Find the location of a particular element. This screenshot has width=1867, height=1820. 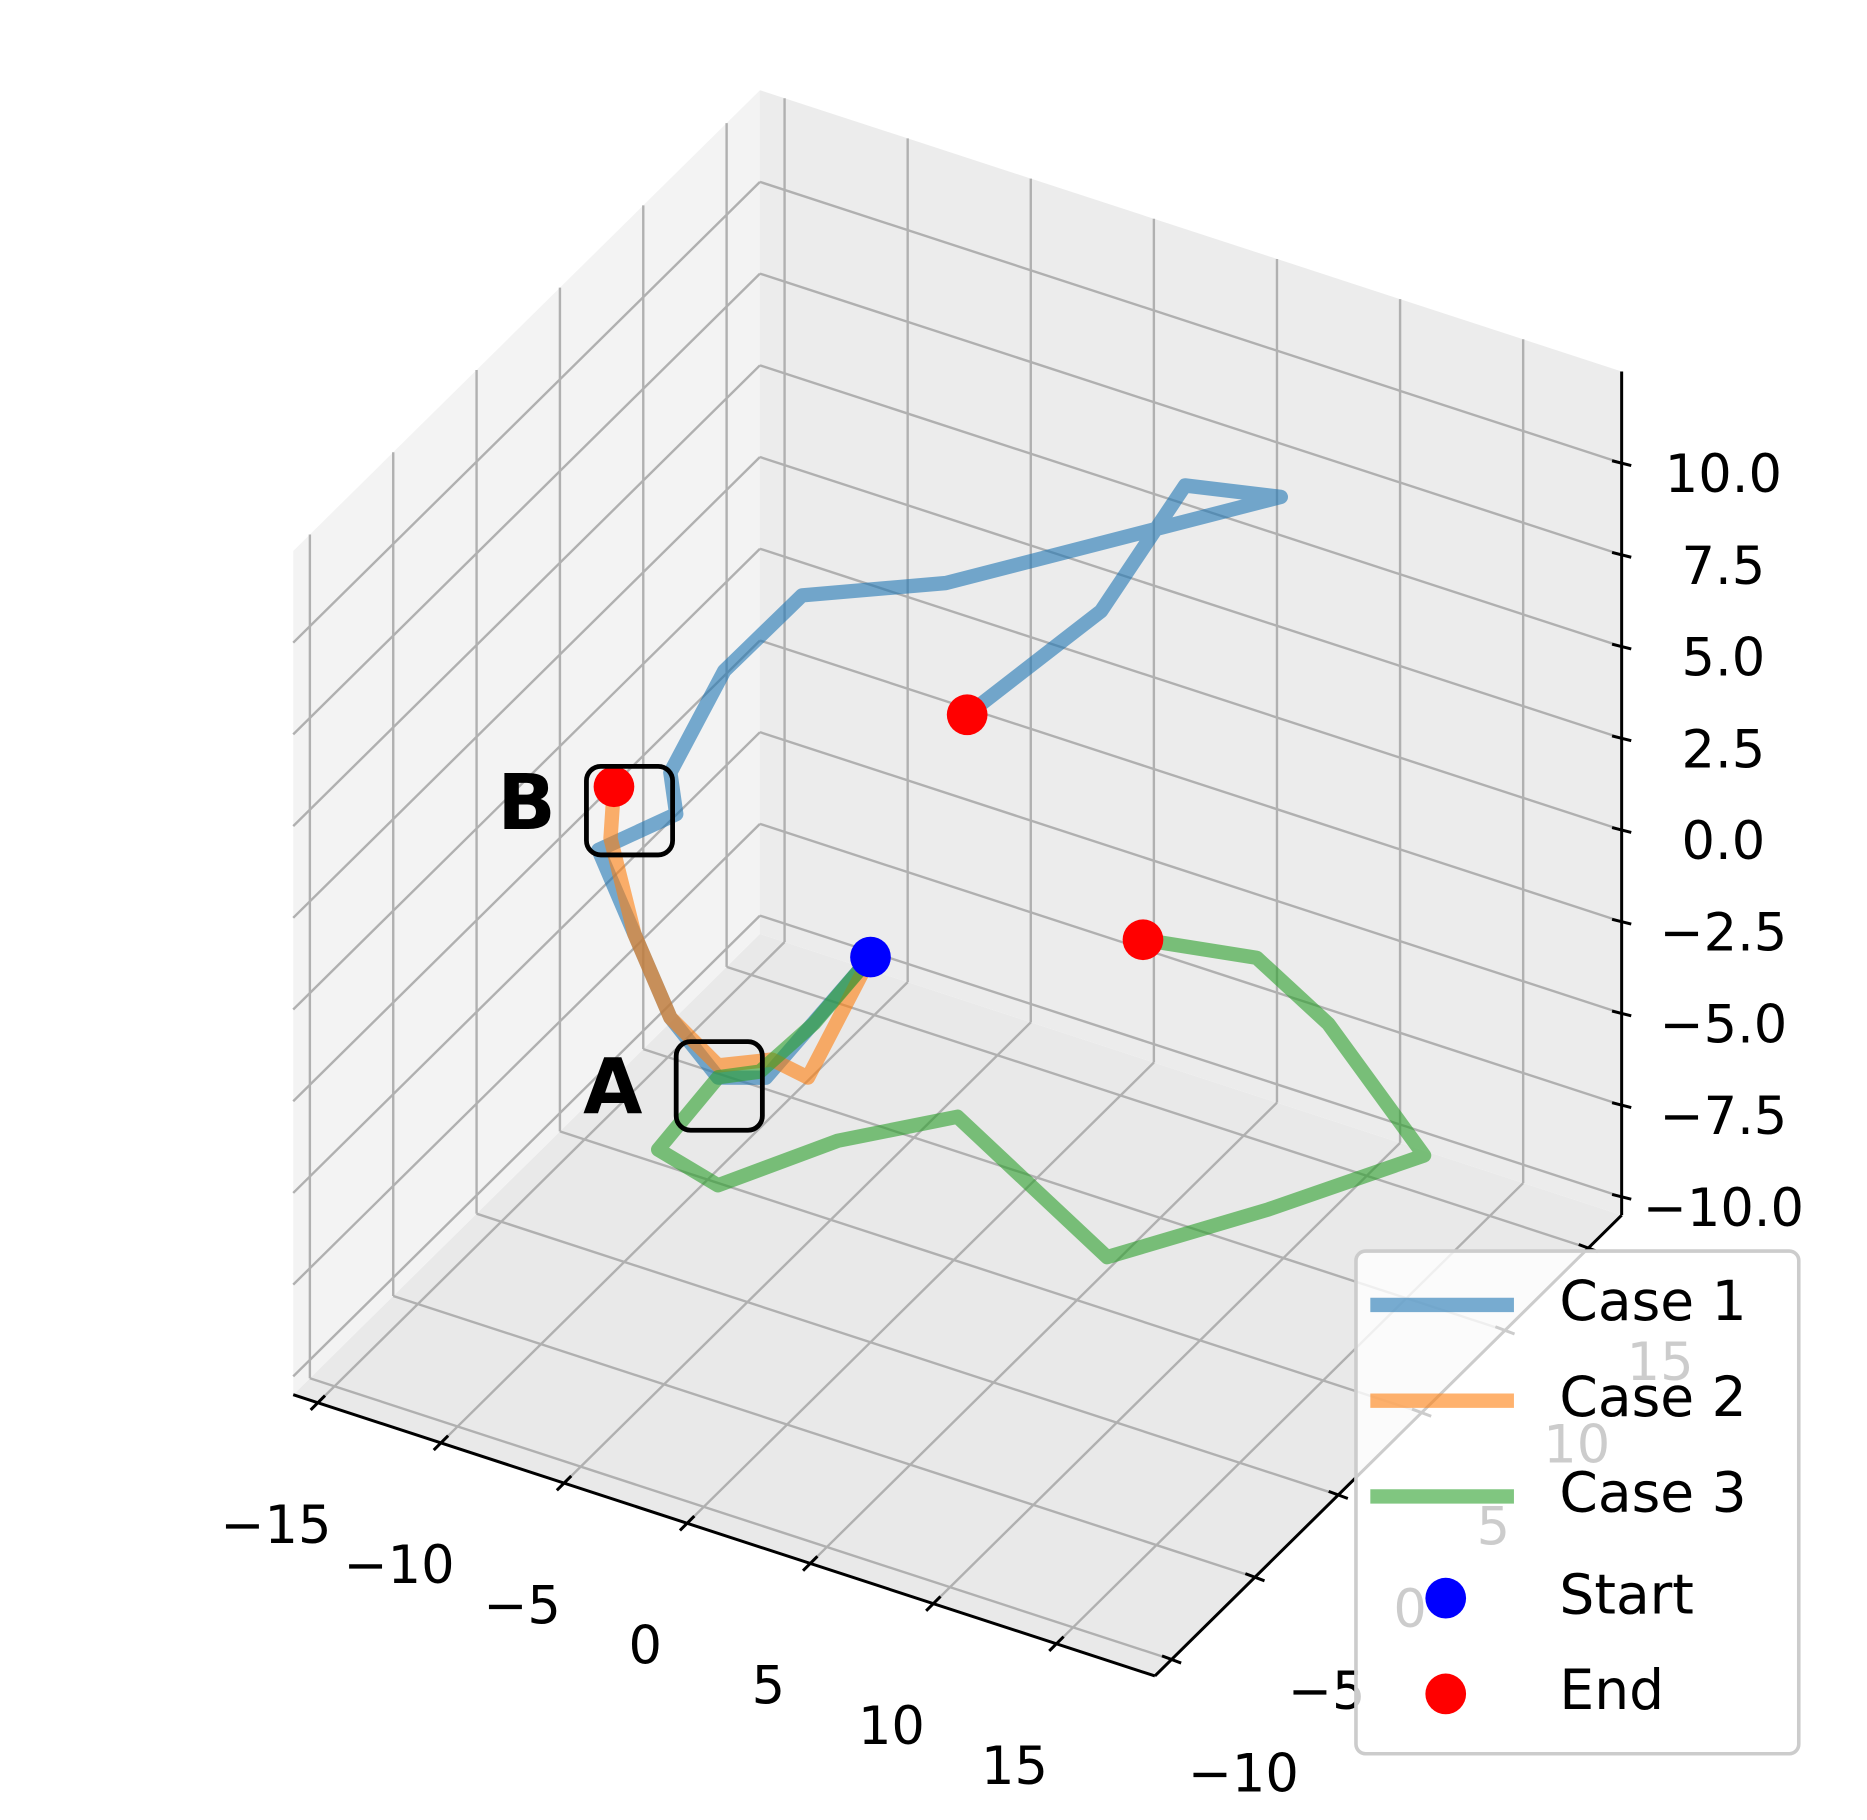

tick-label: 15 is located at coordinates (1014, 1766).